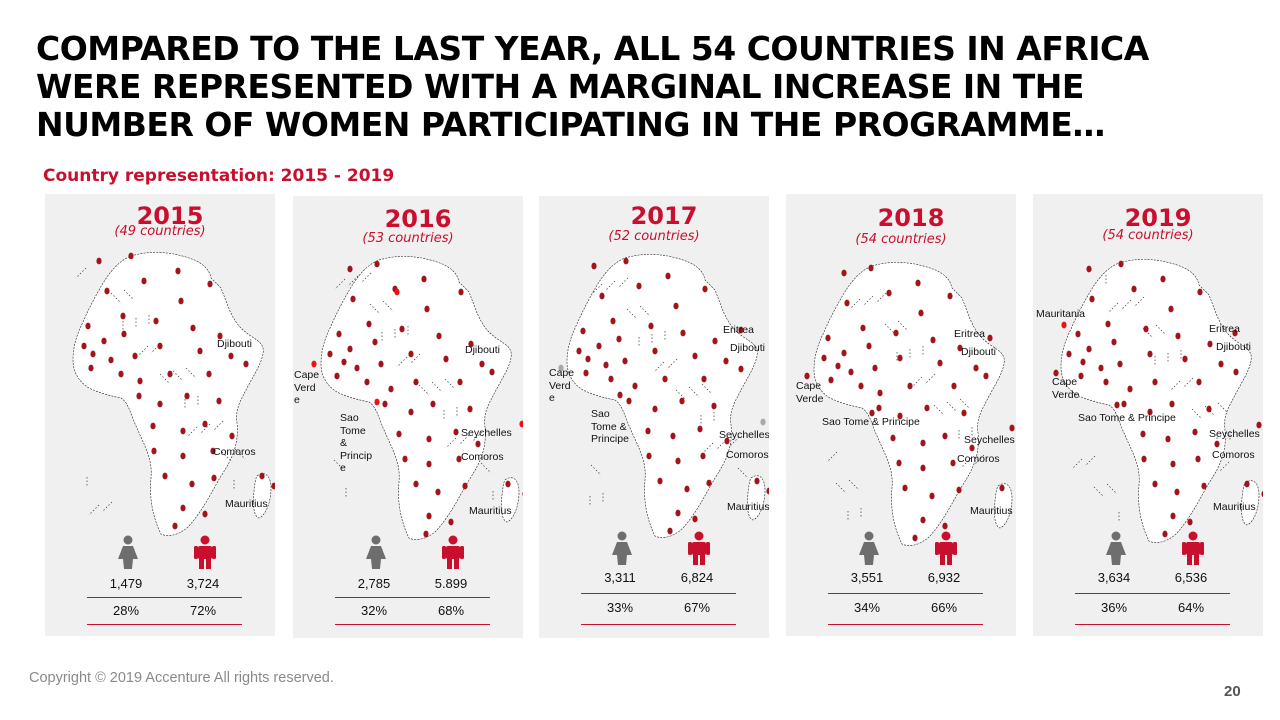 This screenshot has width=1280, height=720. What do you see at coordinates (483, 350) in the screenshot?
I see `country-label: Djibouti` at bounding box center [483, 350].